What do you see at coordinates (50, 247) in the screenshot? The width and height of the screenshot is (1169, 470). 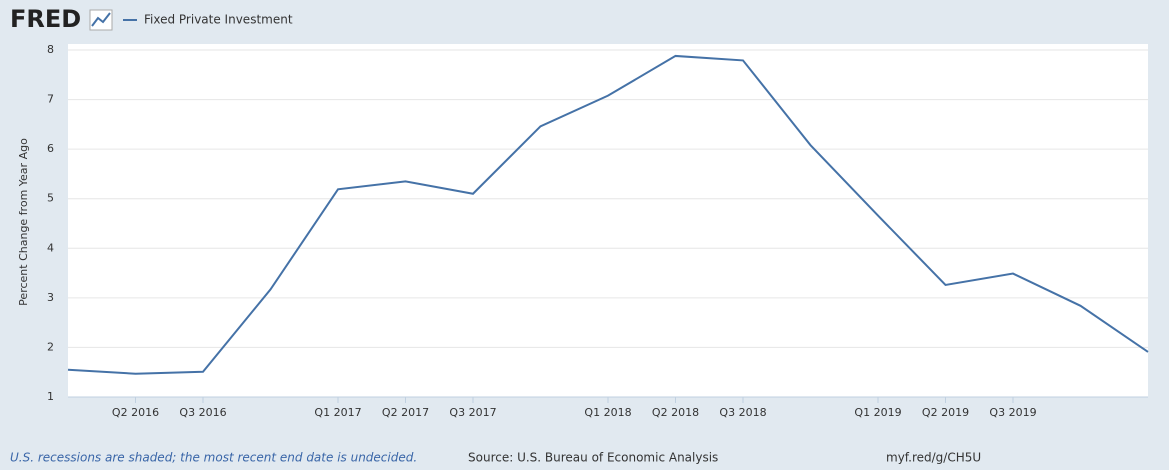 I see `y-tick-label: 4` at bounding box center [50, 247].